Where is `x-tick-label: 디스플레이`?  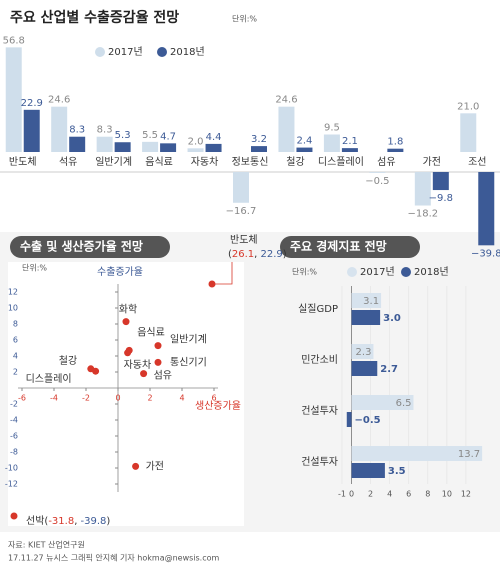
x-tick-label: 디스플레이 is located at coordinates (341, 162).